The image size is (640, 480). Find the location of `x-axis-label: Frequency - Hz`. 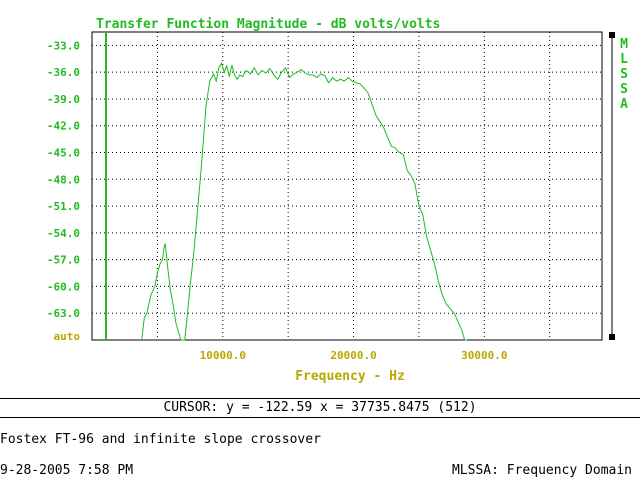

x-axis-label: Frequency - Hz is located at coordinates (350, 376).